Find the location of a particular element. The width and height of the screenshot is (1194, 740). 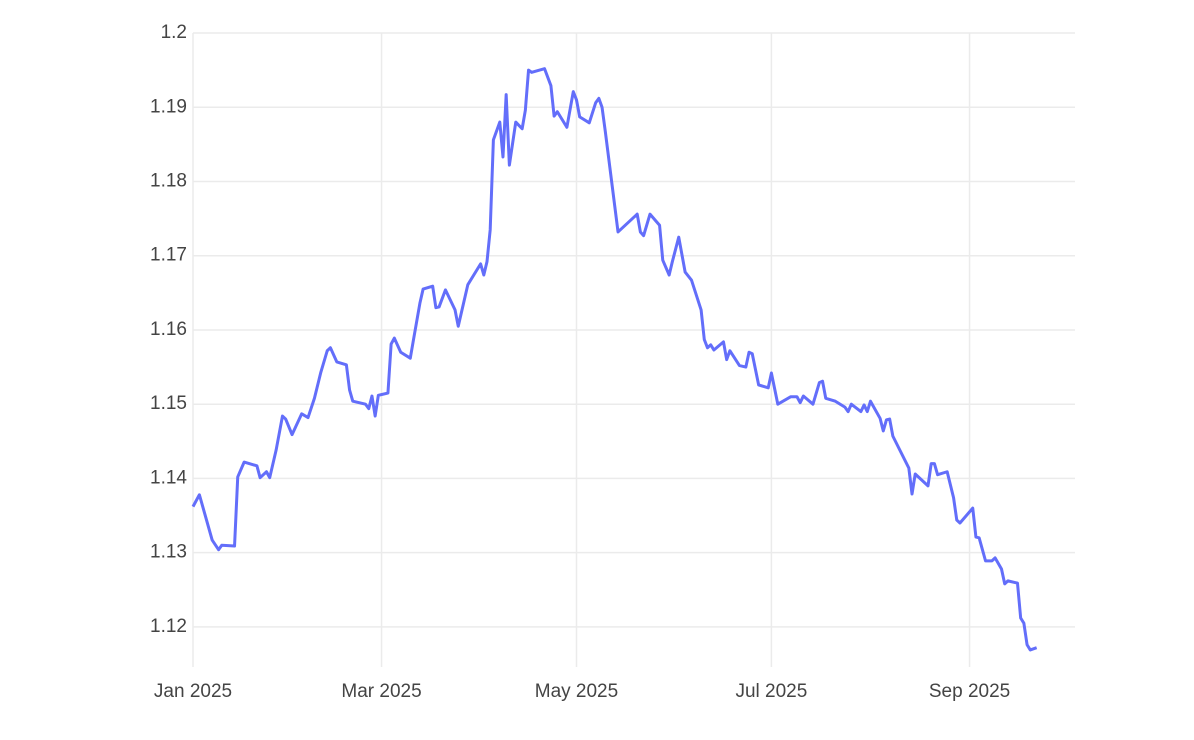

y-tick-label: 1.2 is located at coordinates (174, 32).